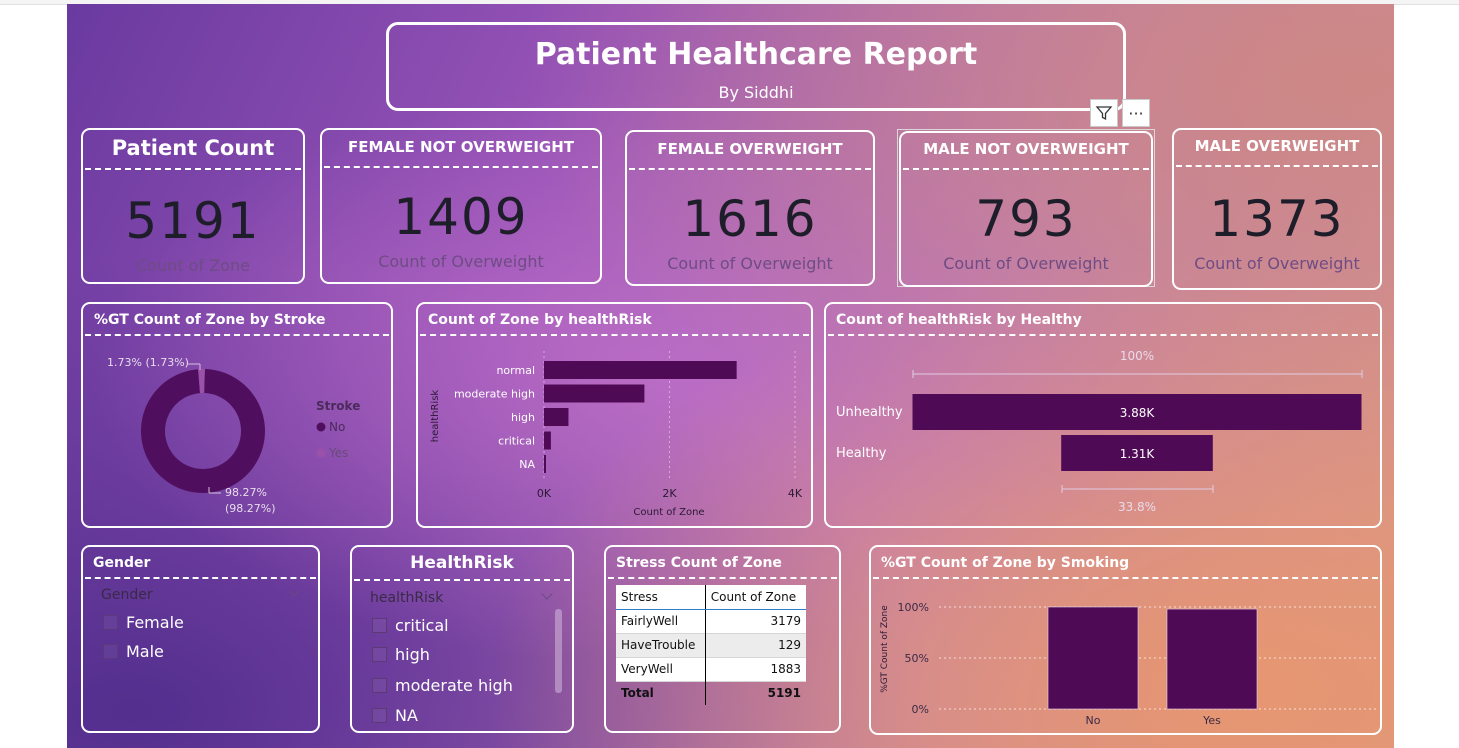  What do you see at coordinates (1005, 563) in the screenshot?
I see `visual-title: %GT Count of Zone by Smoking` at bounding box center [1005, 563].